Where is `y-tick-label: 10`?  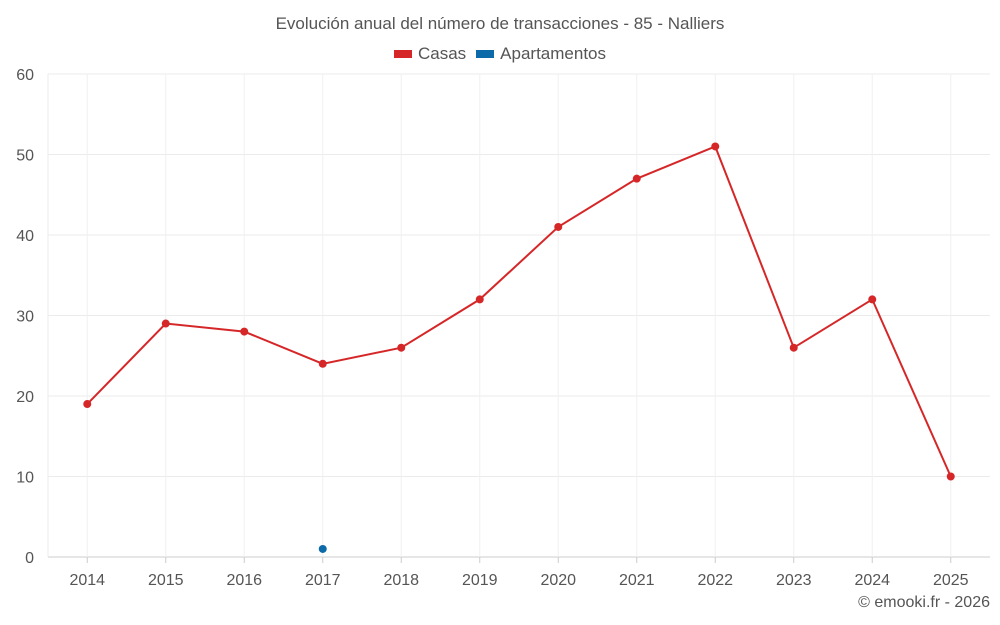 y-tick-label: 10 is located at coordinates (25, 478).